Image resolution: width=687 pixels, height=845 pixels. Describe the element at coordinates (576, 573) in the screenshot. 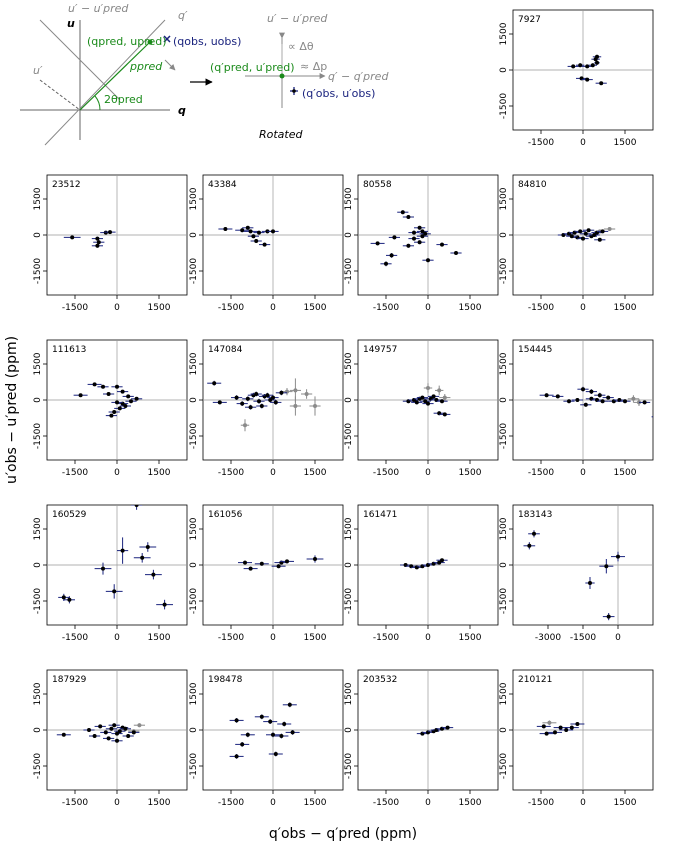

I see `panel-183143: -3000 -1500 0 -1500 0 1500 183143` at that location.